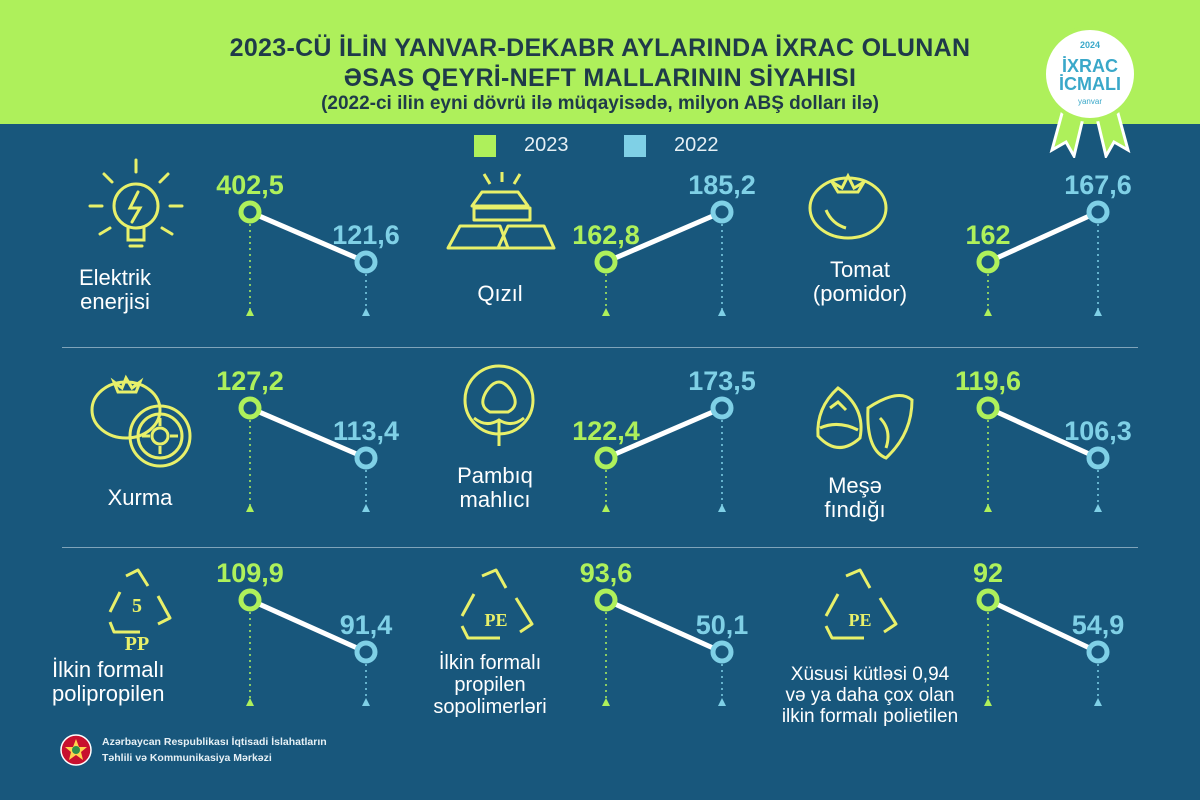 Image resolution: width=1200 pixels, height=800 pixels. What do you see at coordinates (137, 606) in the screenshot?
I see `recycle-code-number: 5` at bounding box center [137, 606].